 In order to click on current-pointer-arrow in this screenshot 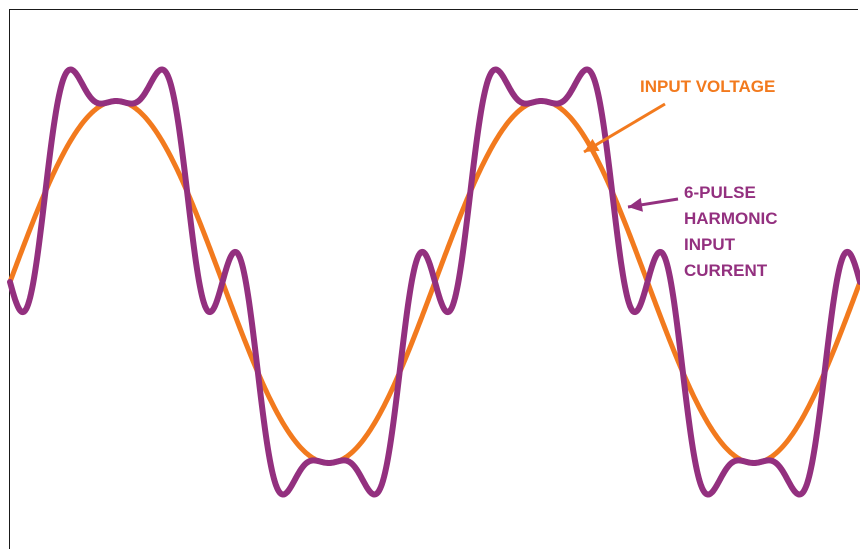, I will do `click(653, 204)`.